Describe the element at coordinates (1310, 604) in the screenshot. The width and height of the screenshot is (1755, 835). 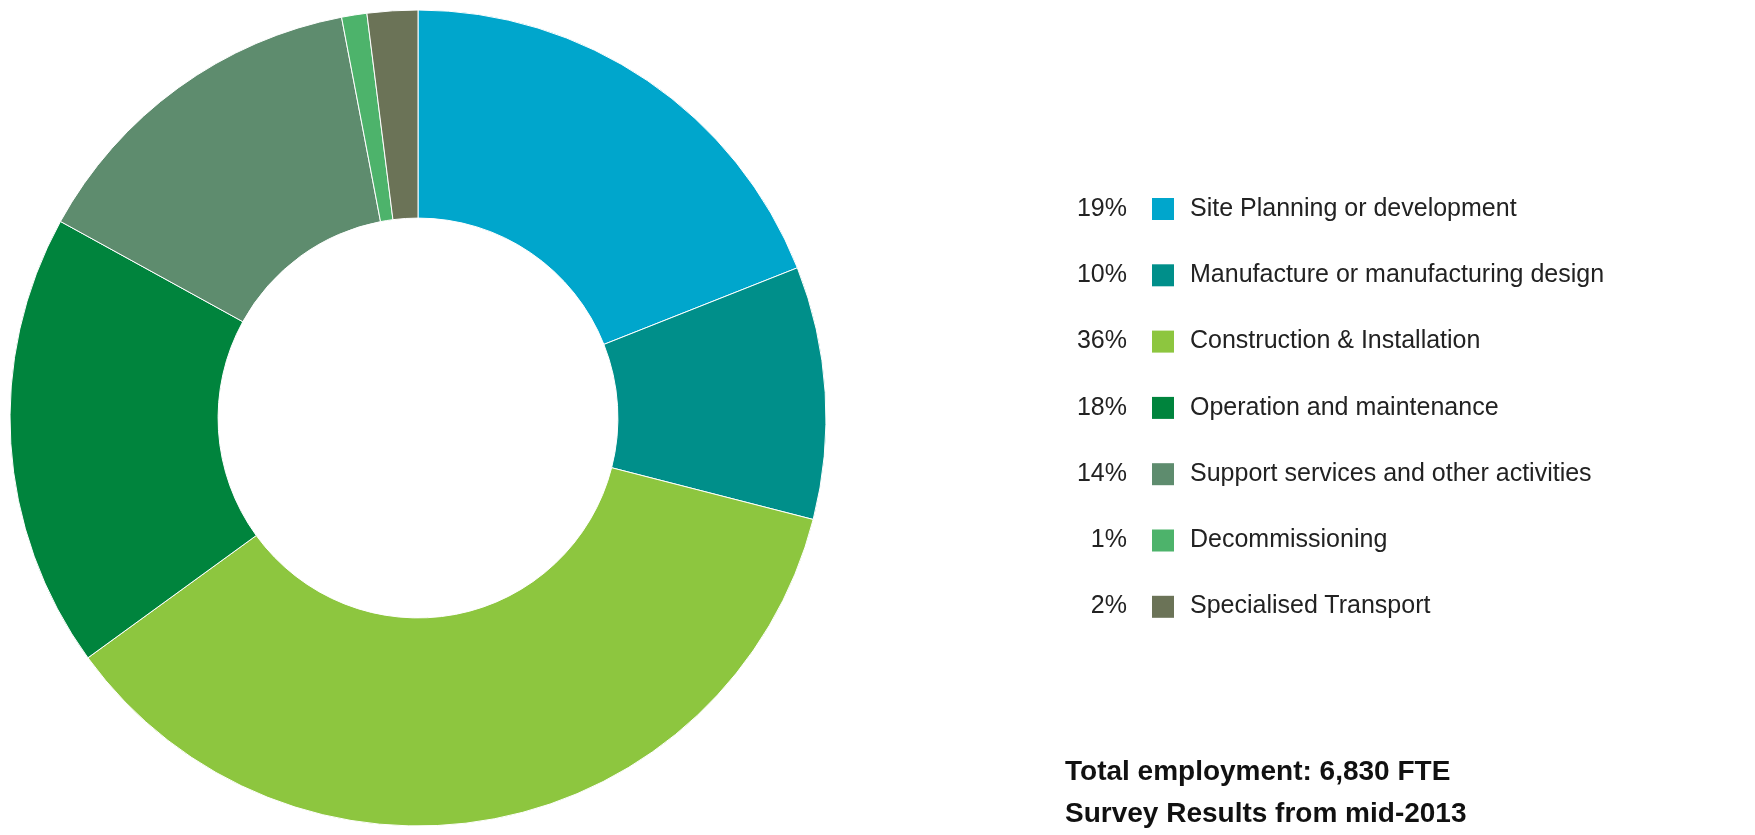
I see `legend-label: Specialised Transport` at that location.